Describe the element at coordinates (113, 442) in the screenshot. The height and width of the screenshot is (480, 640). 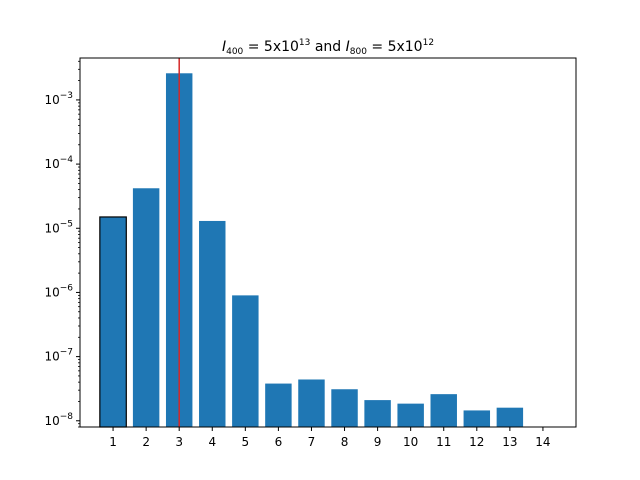
I see `x-tick-label-1: 1` at that location.